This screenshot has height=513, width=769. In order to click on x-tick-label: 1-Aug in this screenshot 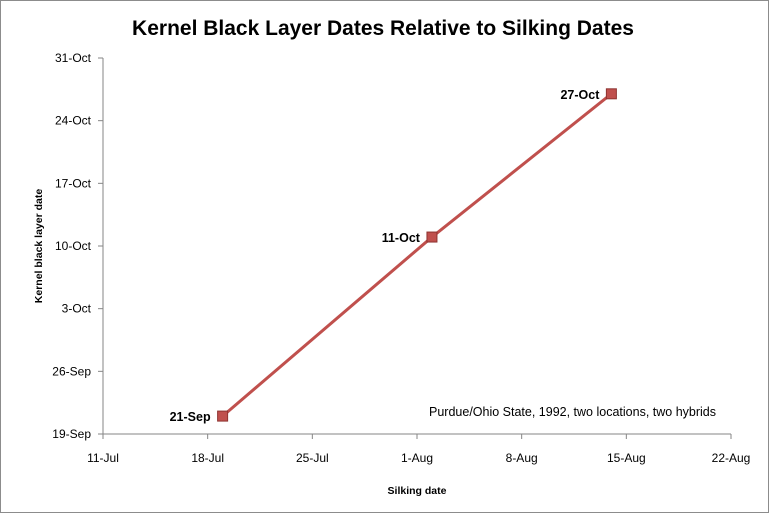, I will do `click(417, 458)`.